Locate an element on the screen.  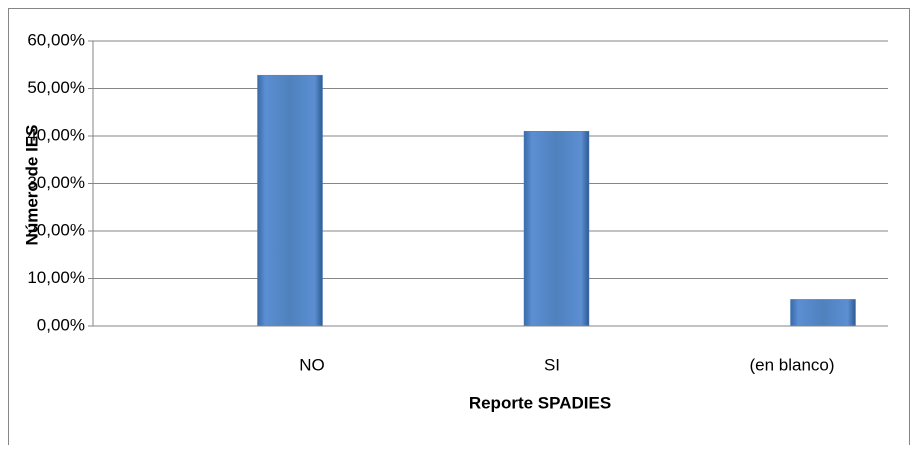
x-tick-label: NO is located at coordinates (312, 364).